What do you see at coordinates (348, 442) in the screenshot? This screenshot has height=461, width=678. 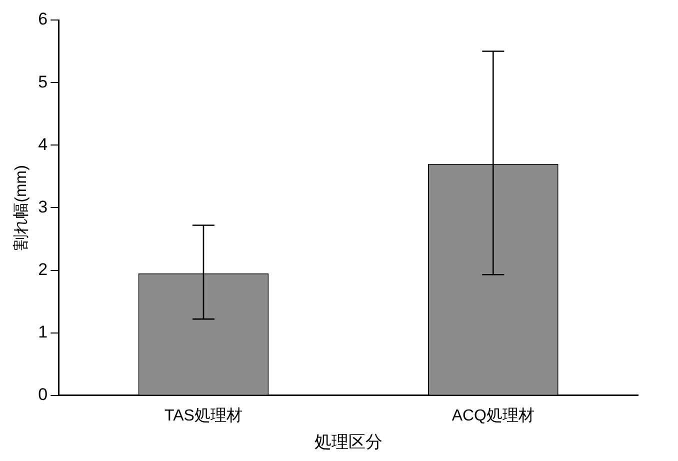 I see `x-axis-title: 処理区分` at bounding box center [348, 442].